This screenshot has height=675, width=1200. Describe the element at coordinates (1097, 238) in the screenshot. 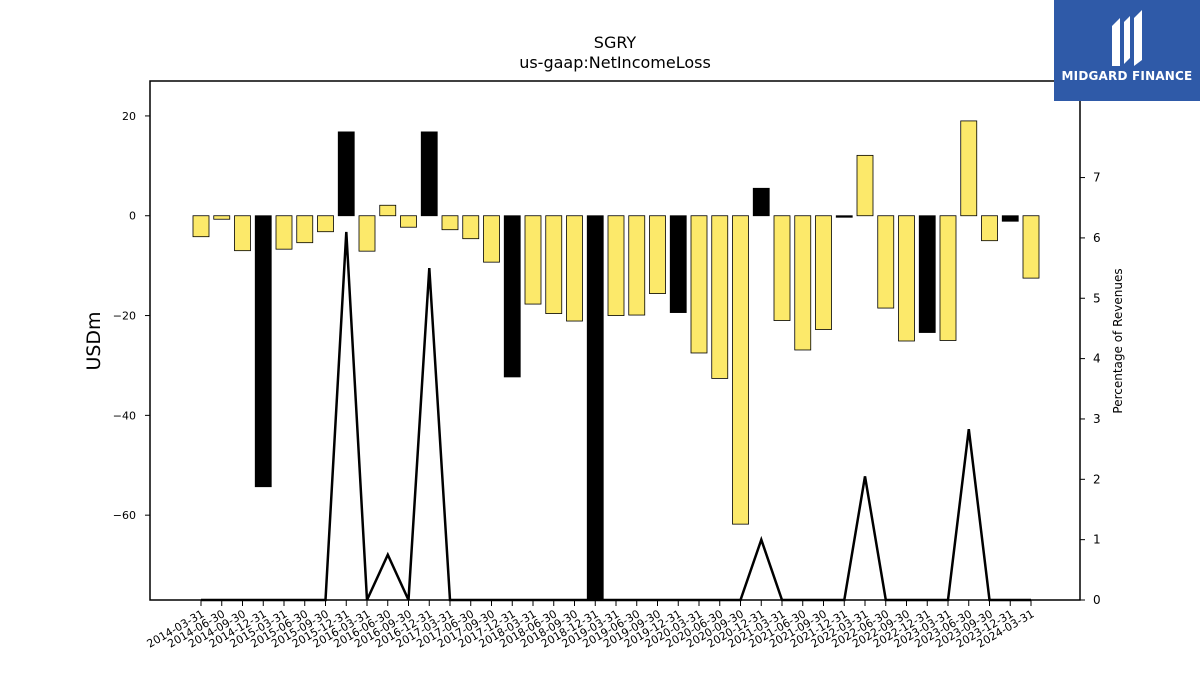

I see `y2-tick-label: 6` at that location.